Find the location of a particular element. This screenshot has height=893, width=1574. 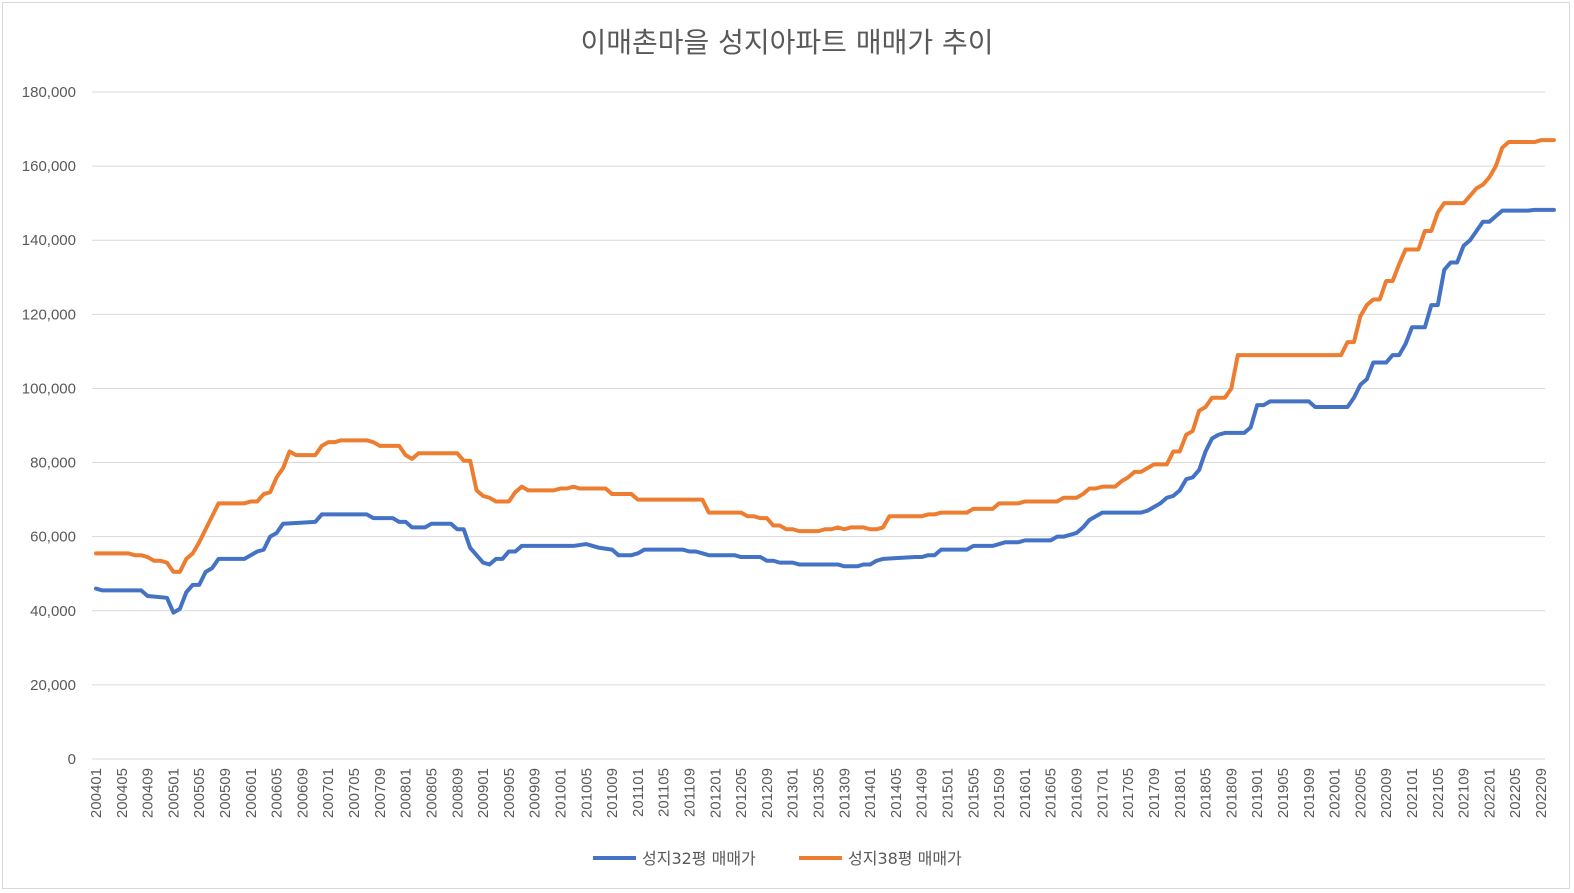

y-tick-label: 160,000 is located at coordinates (49, 166).